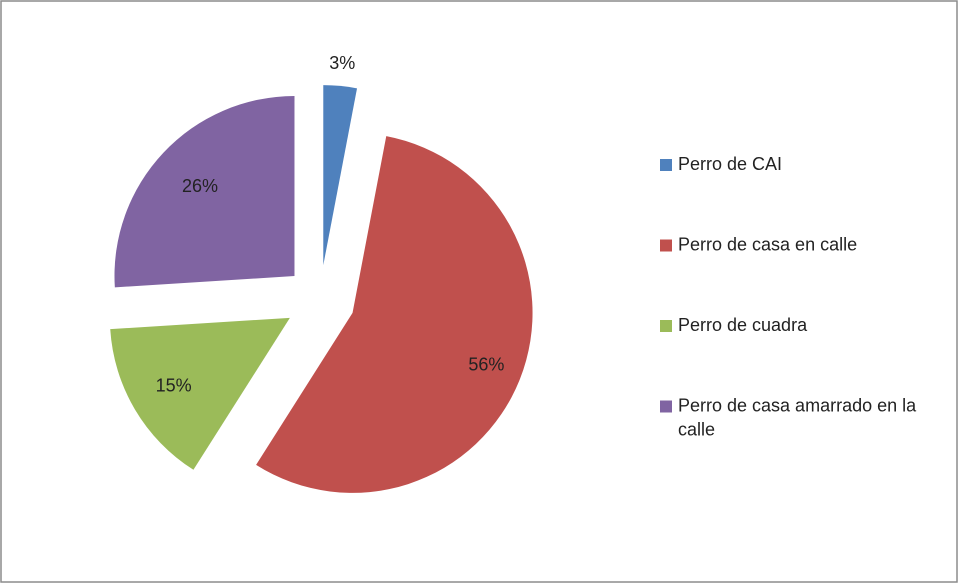 This screenshot has width=958, height=588. What do you see at coordinates (486, 365) in the screenshot?
I see `data-label: 56%` at bounding box center [486, 365].